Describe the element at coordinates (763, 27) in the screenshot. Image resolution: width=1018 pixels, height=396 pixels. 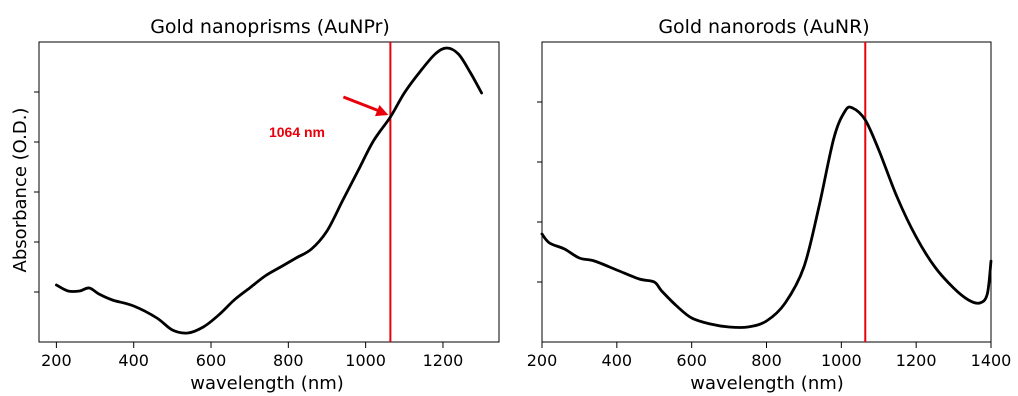
I see `chart-title: Gold nanorods (AuNR)` at that location.